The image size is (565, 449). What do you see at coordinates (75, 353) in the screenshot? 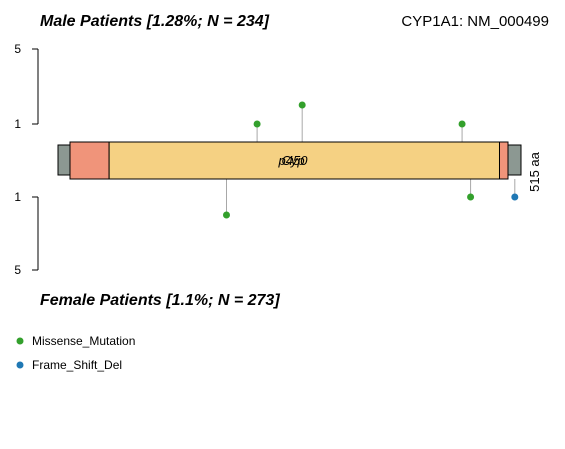
I see `legend: Missense_Mutation Frame_Shift_Del` at bounding box center [75, 353].